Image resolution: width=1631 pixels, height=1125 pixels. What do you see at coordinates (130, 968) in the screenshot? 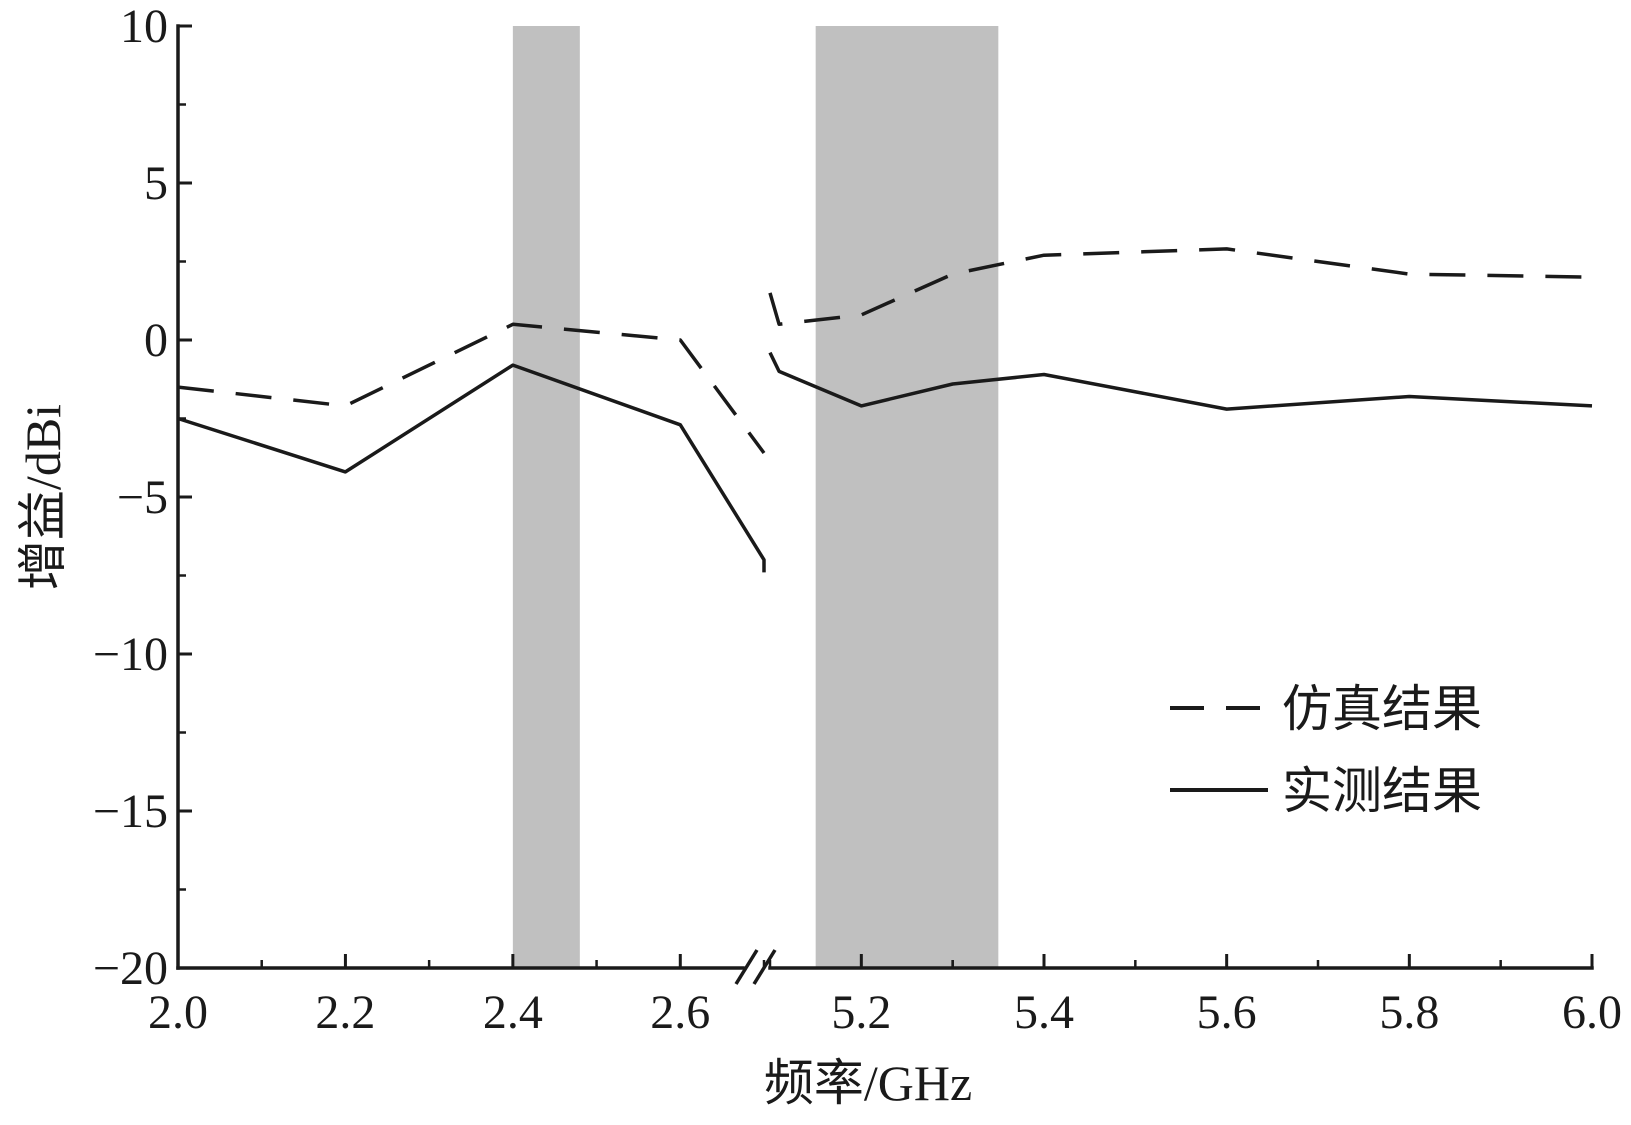
I see `y-tick-label: −20` at bounding box center [130, 968].